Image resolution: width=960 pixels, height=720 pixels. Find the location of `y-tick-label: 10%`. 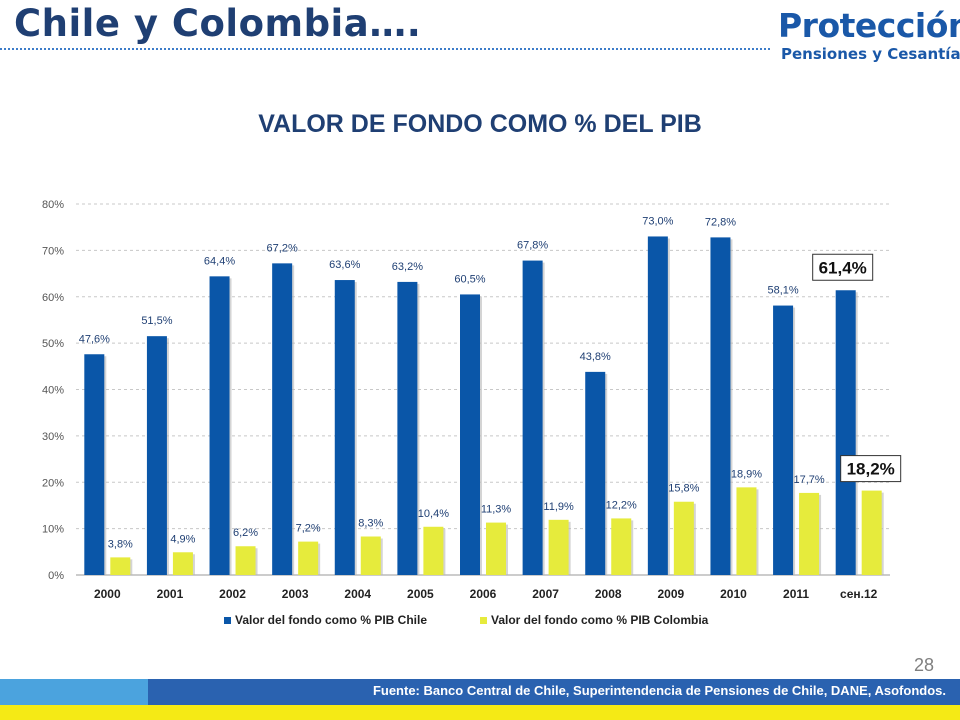

y-tick-label: 10% is located at coordinates (53, 530).